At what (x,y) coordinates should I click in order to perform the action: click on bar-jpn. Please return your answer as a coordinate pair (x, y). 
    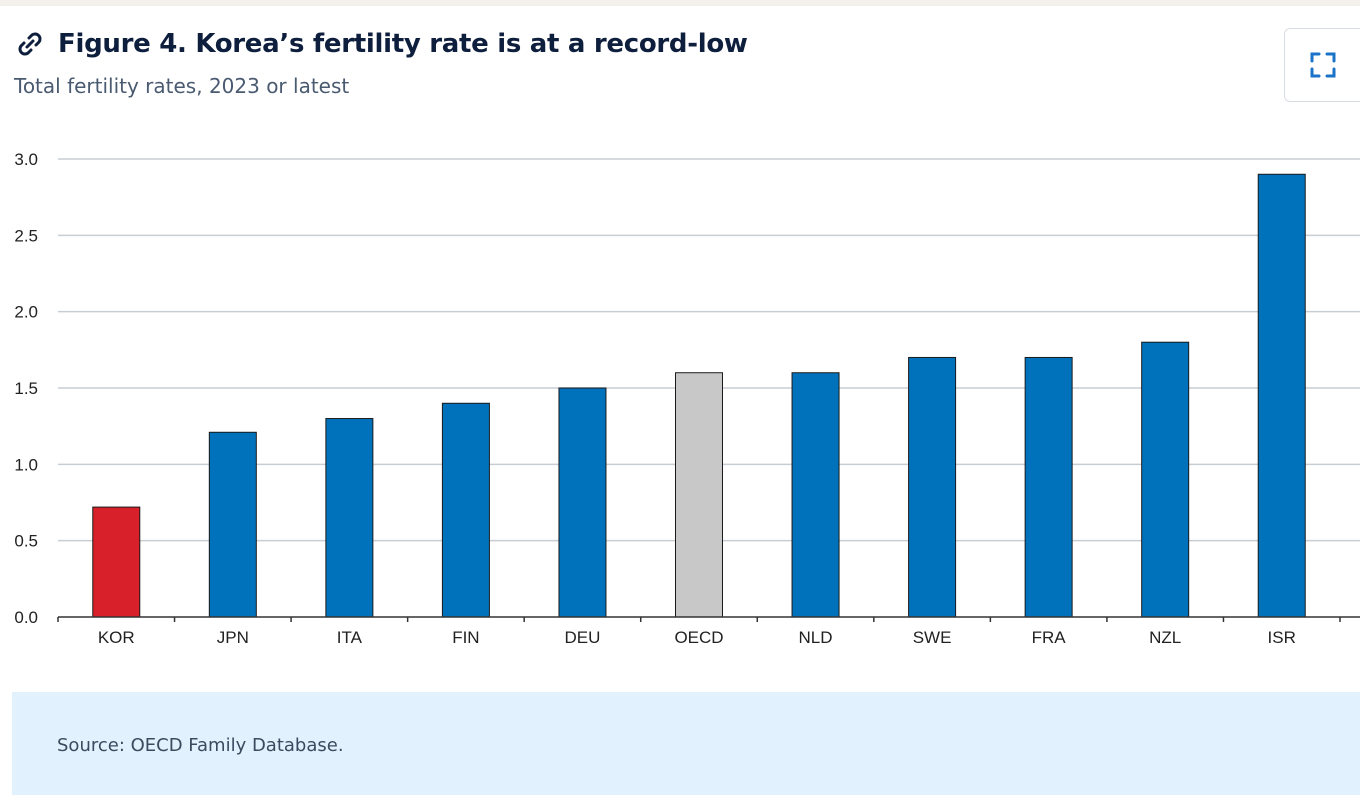
    Looking at the image, I should click on (232, 524).